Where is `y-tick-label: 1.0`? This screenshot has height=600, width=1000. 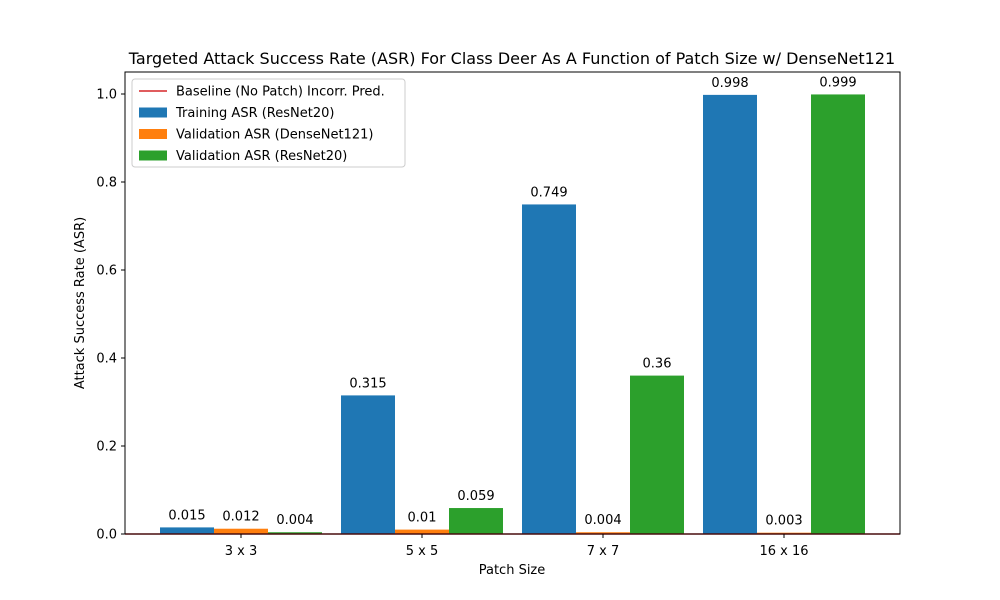
y-tick-label: 1.0 is located at coordinates (106, 95).